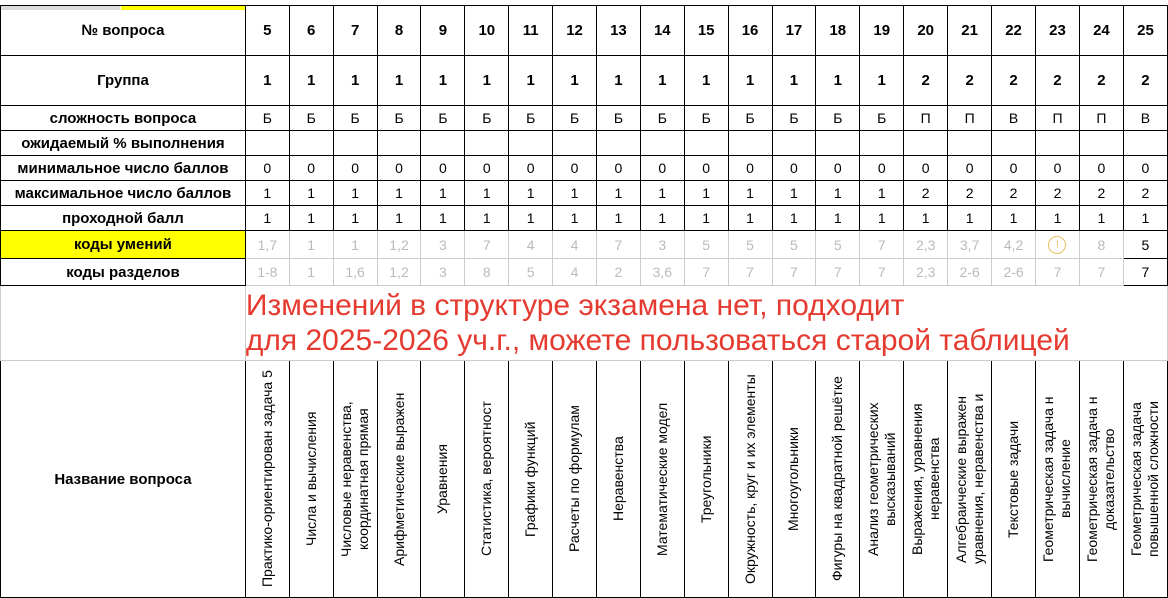  I want to click on cell-names-11: Графики функций, so click(531, 479).